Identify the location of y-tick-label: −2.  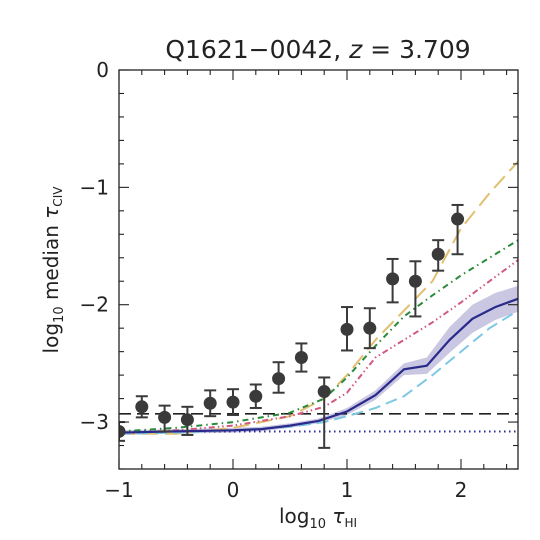
(94, 305).